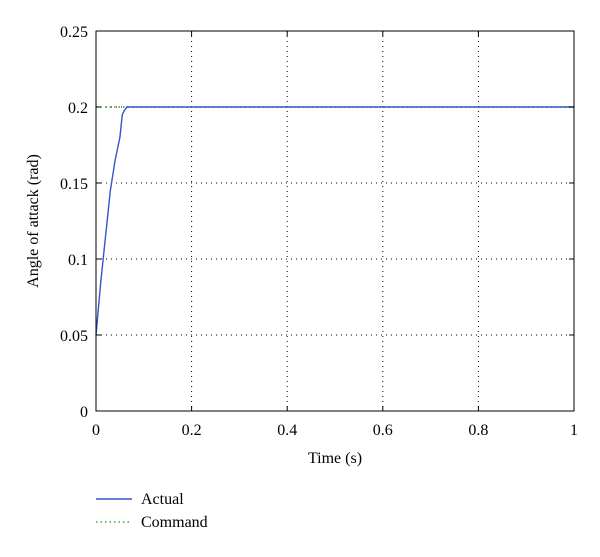 This screenshot has height=557, width=600. I want to click on x-tick-label: 1, so click(574, 430).